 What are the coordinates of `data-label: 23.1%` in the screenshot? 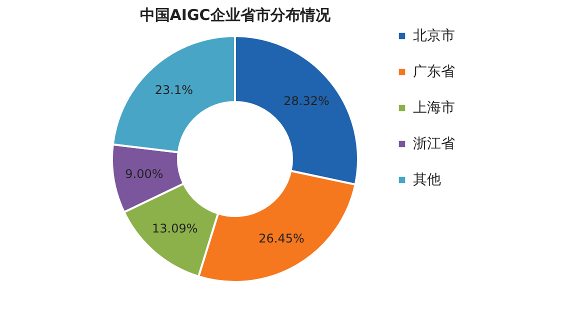 It's located at (173, 90).